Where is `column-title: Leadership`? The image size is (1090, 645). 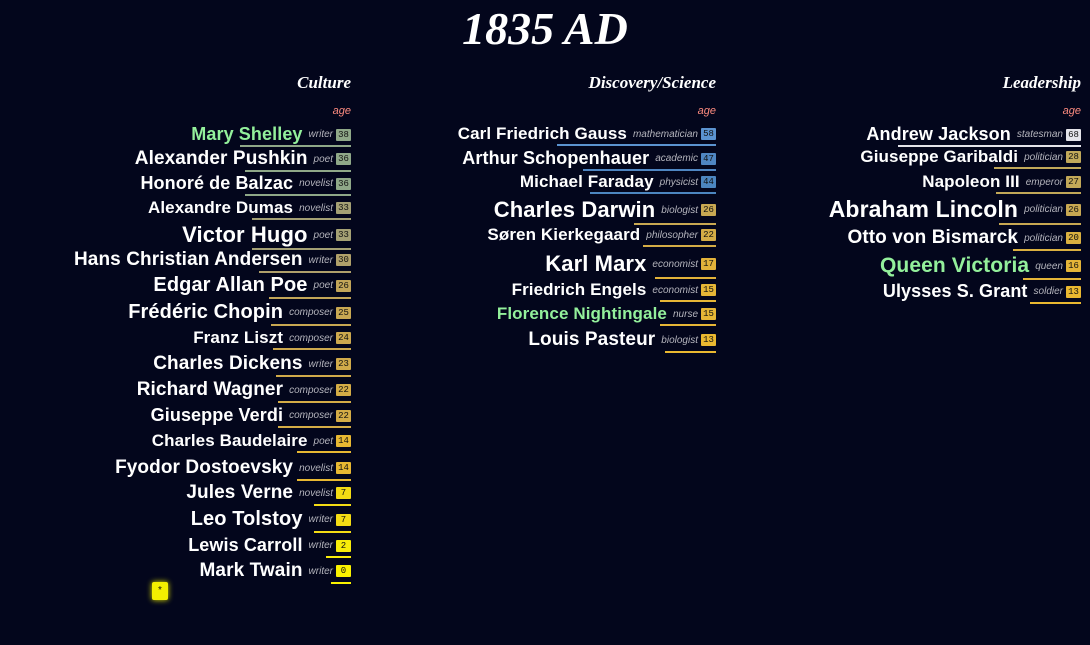 column-title: Leadership is located at coordinates (1041, 82).